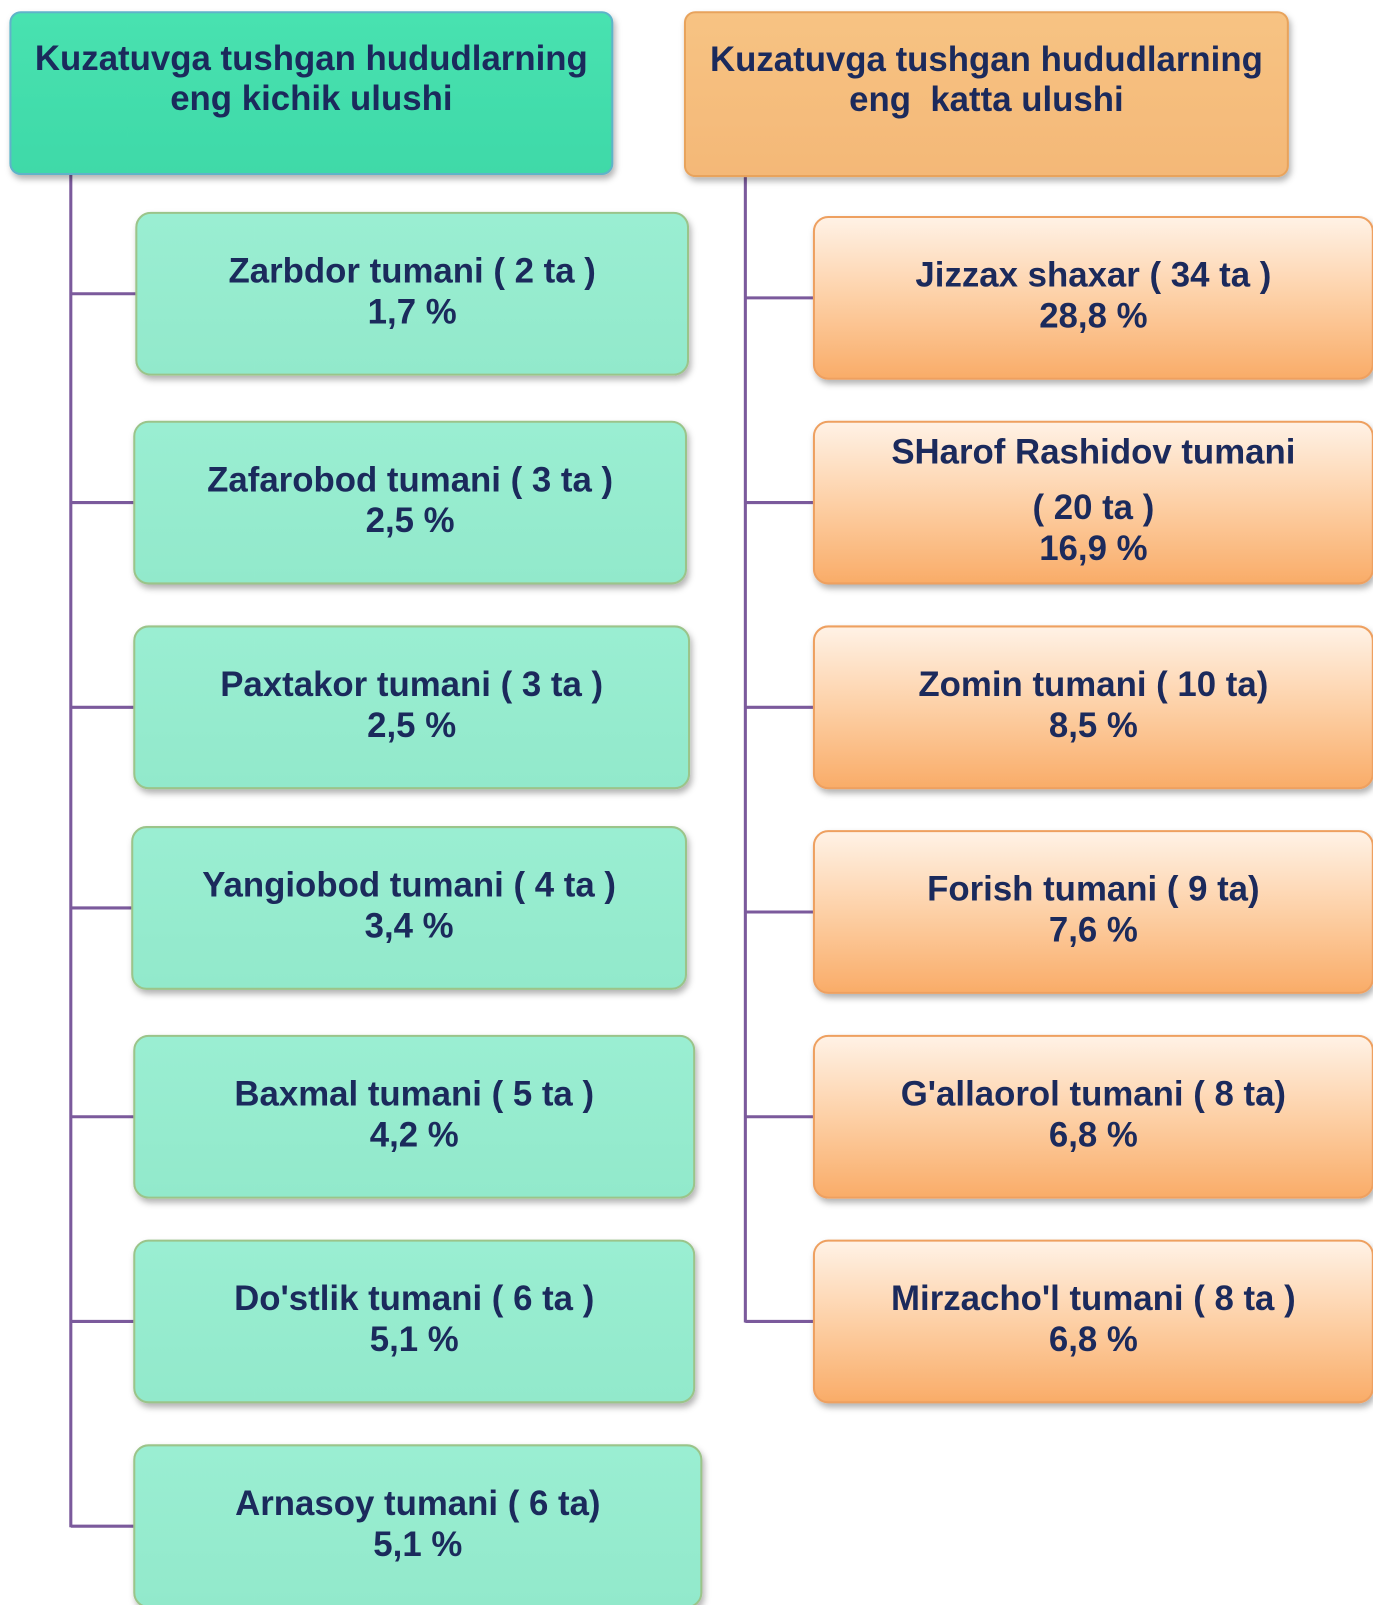 This screenshot has width=1373, height=1605. Describe the element at coordinates (409, 885) in the screenshot. I see `item-text: Yangiobod tumani ( 4 ta )` at that location.